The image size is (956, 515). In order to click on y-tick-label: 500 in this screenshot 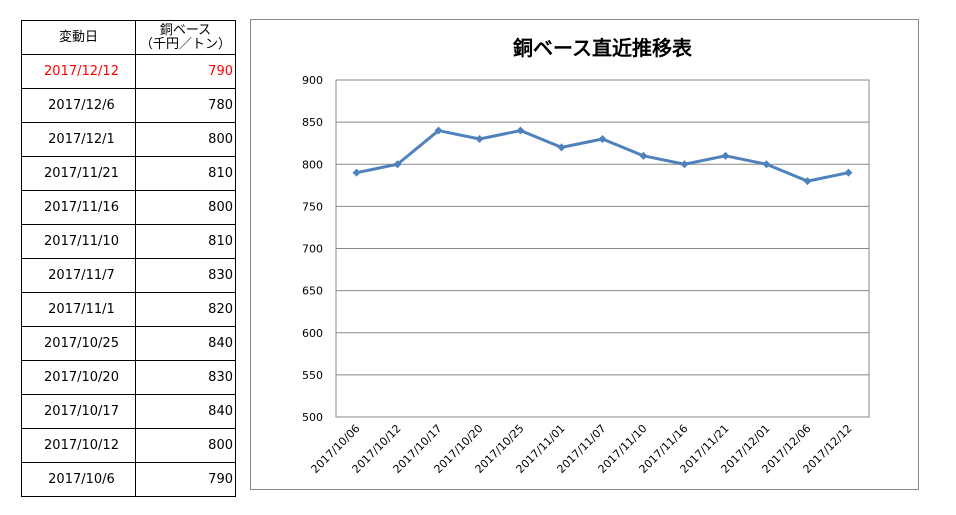, I will do `click(312, 417)`.